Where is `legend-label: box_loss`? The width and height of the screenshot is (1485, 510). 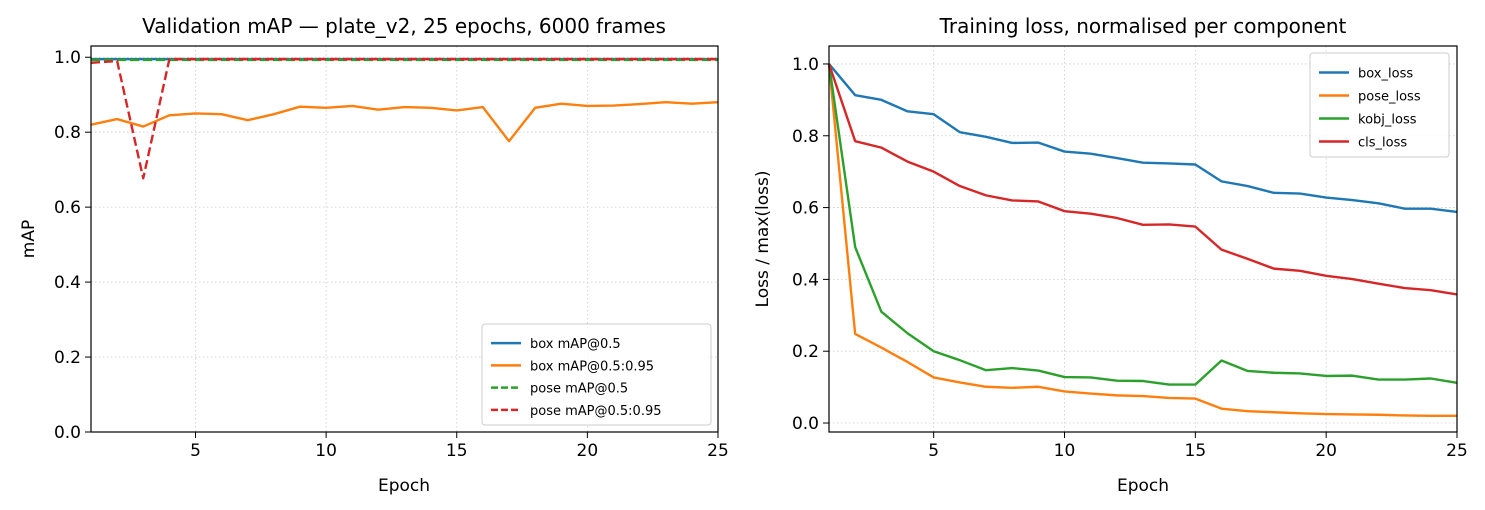 legend-label: box_loss is located at coordinates (1385, 74).